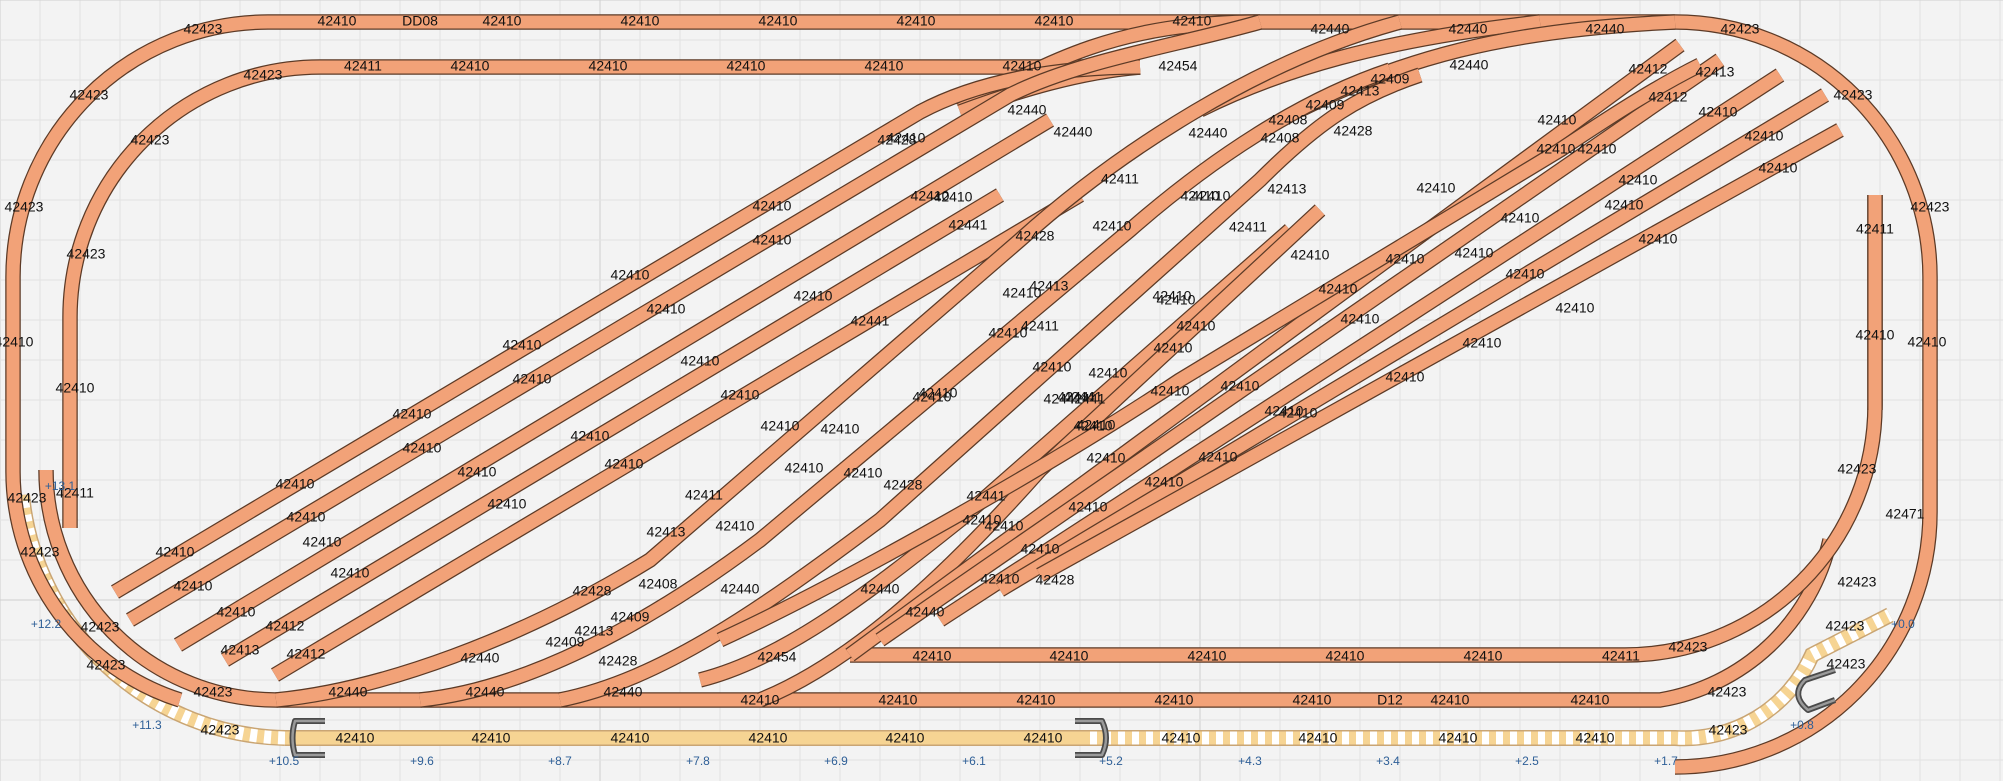 This screenshot has height=781, width=2003. What do you see at coordinates (1666, 761) in the screenshot?
I see `elevation-marker: +1.7` at bounding box center [1666, 761].